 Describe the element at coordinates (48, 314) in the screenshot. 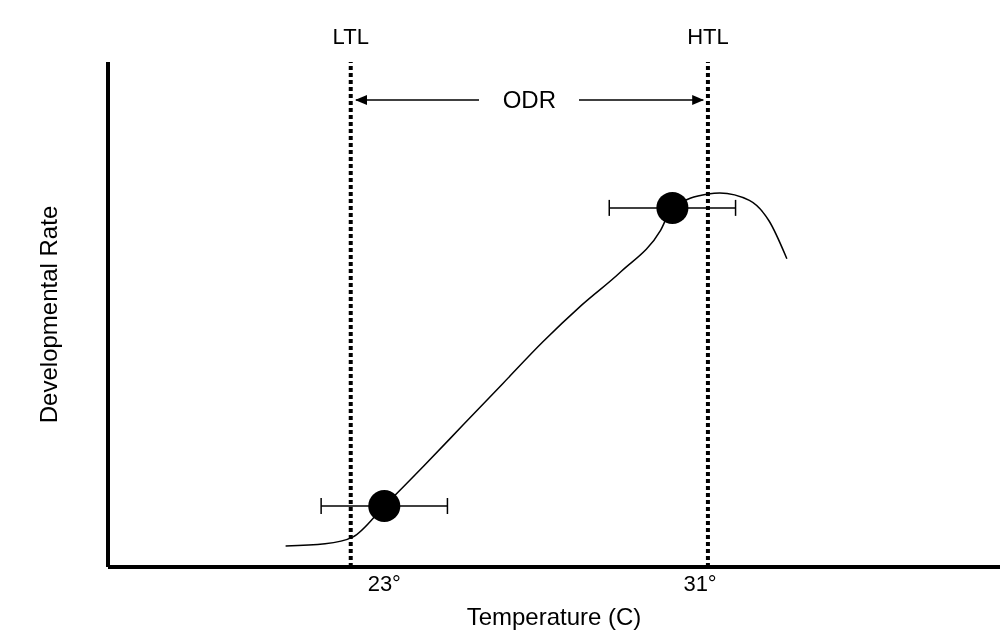

I see `y-axis-title: Developmental Rate` at that location.